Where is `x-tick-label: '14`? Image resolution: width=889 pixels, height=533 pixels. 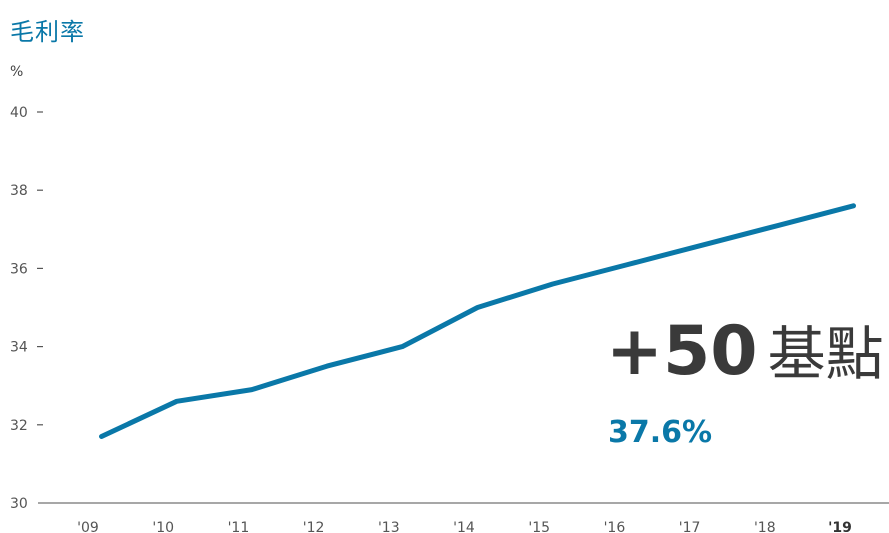 x-tick-label: '14 is located at coordinates (464, 526).